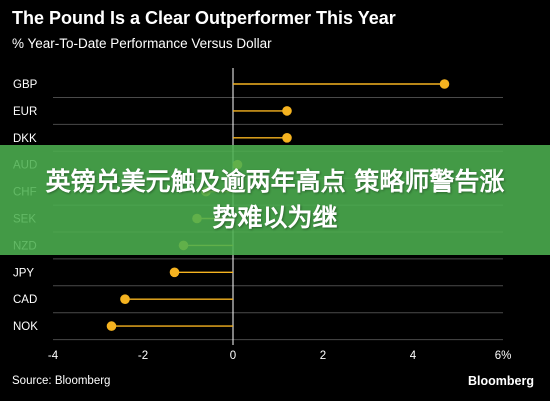  I want to click on category-label-dkk: DKK, so click(25, 139).